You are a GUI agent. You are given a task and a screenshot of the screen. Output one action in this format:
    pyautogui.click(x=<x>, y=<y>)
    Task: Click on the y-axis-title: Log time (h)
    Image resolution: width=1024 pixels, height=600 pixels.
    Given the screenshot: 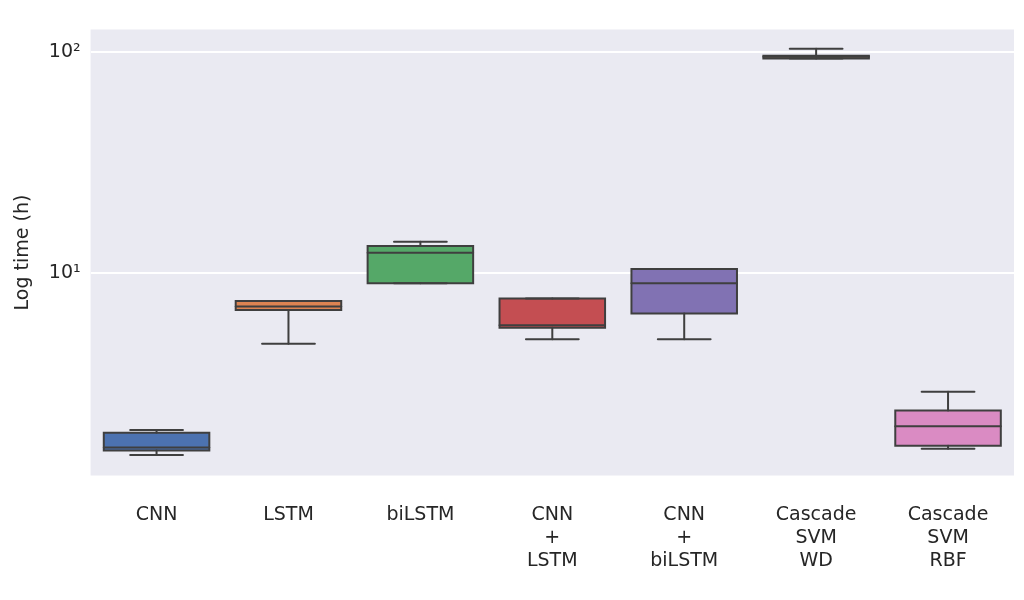 What is the action you would take?
    pyautogui.click(x=21, y=252)
    